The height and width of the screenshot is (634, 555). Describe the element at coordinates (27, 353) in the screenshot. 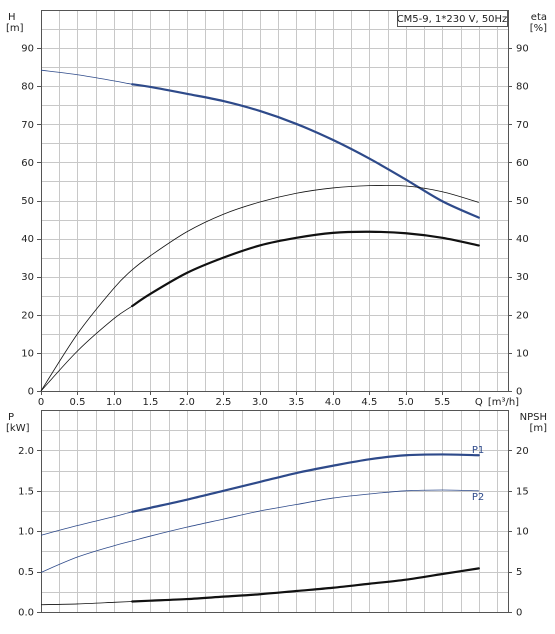

I see `y-left-tick-label: 10` at that location.